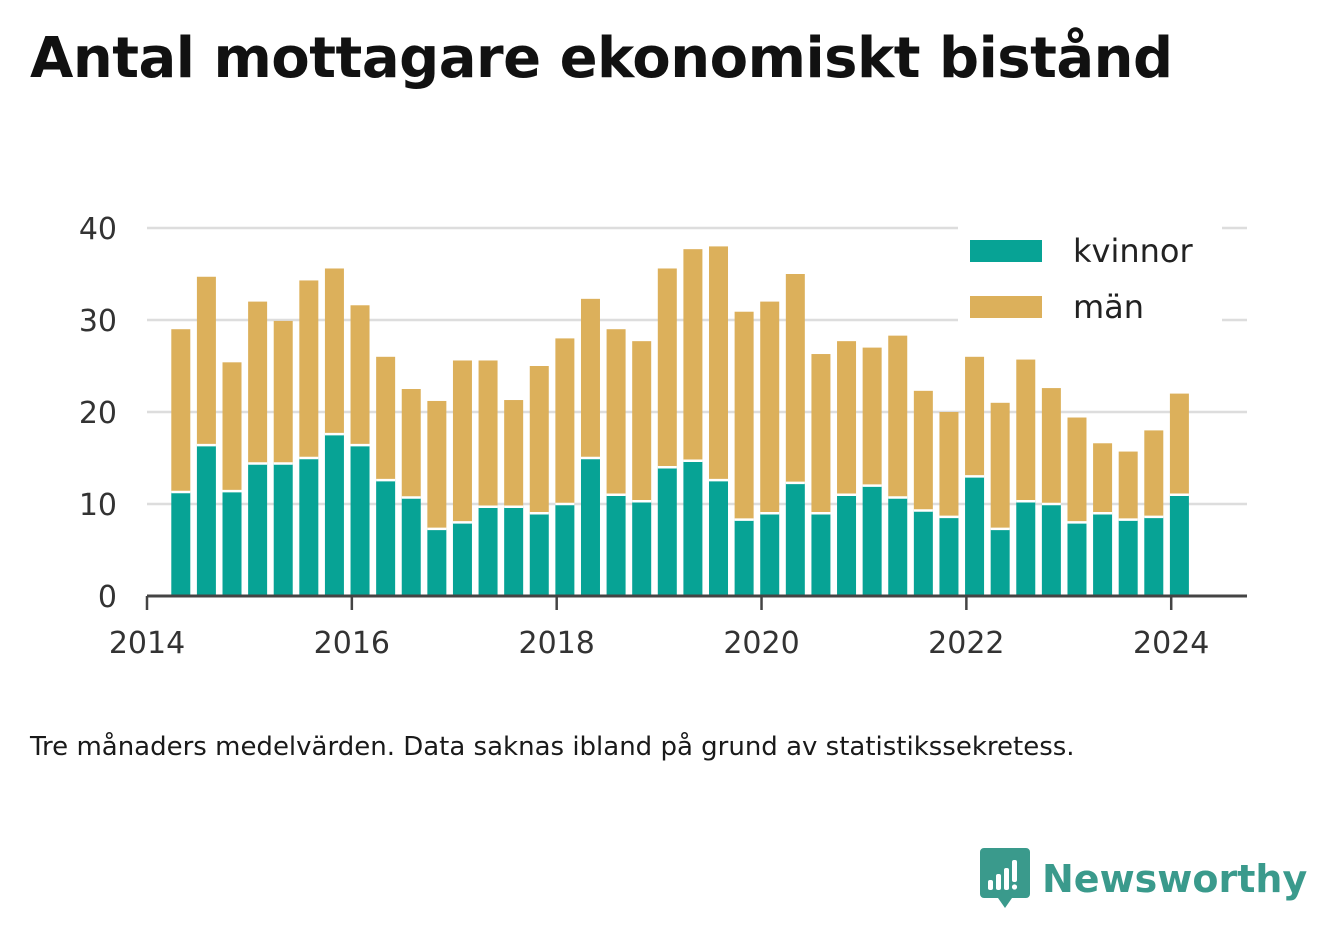  What do you see at coordinates (1006, 307) in the screenshot?
I see `legend-swatch-man` at bounding box center [1006, 307].